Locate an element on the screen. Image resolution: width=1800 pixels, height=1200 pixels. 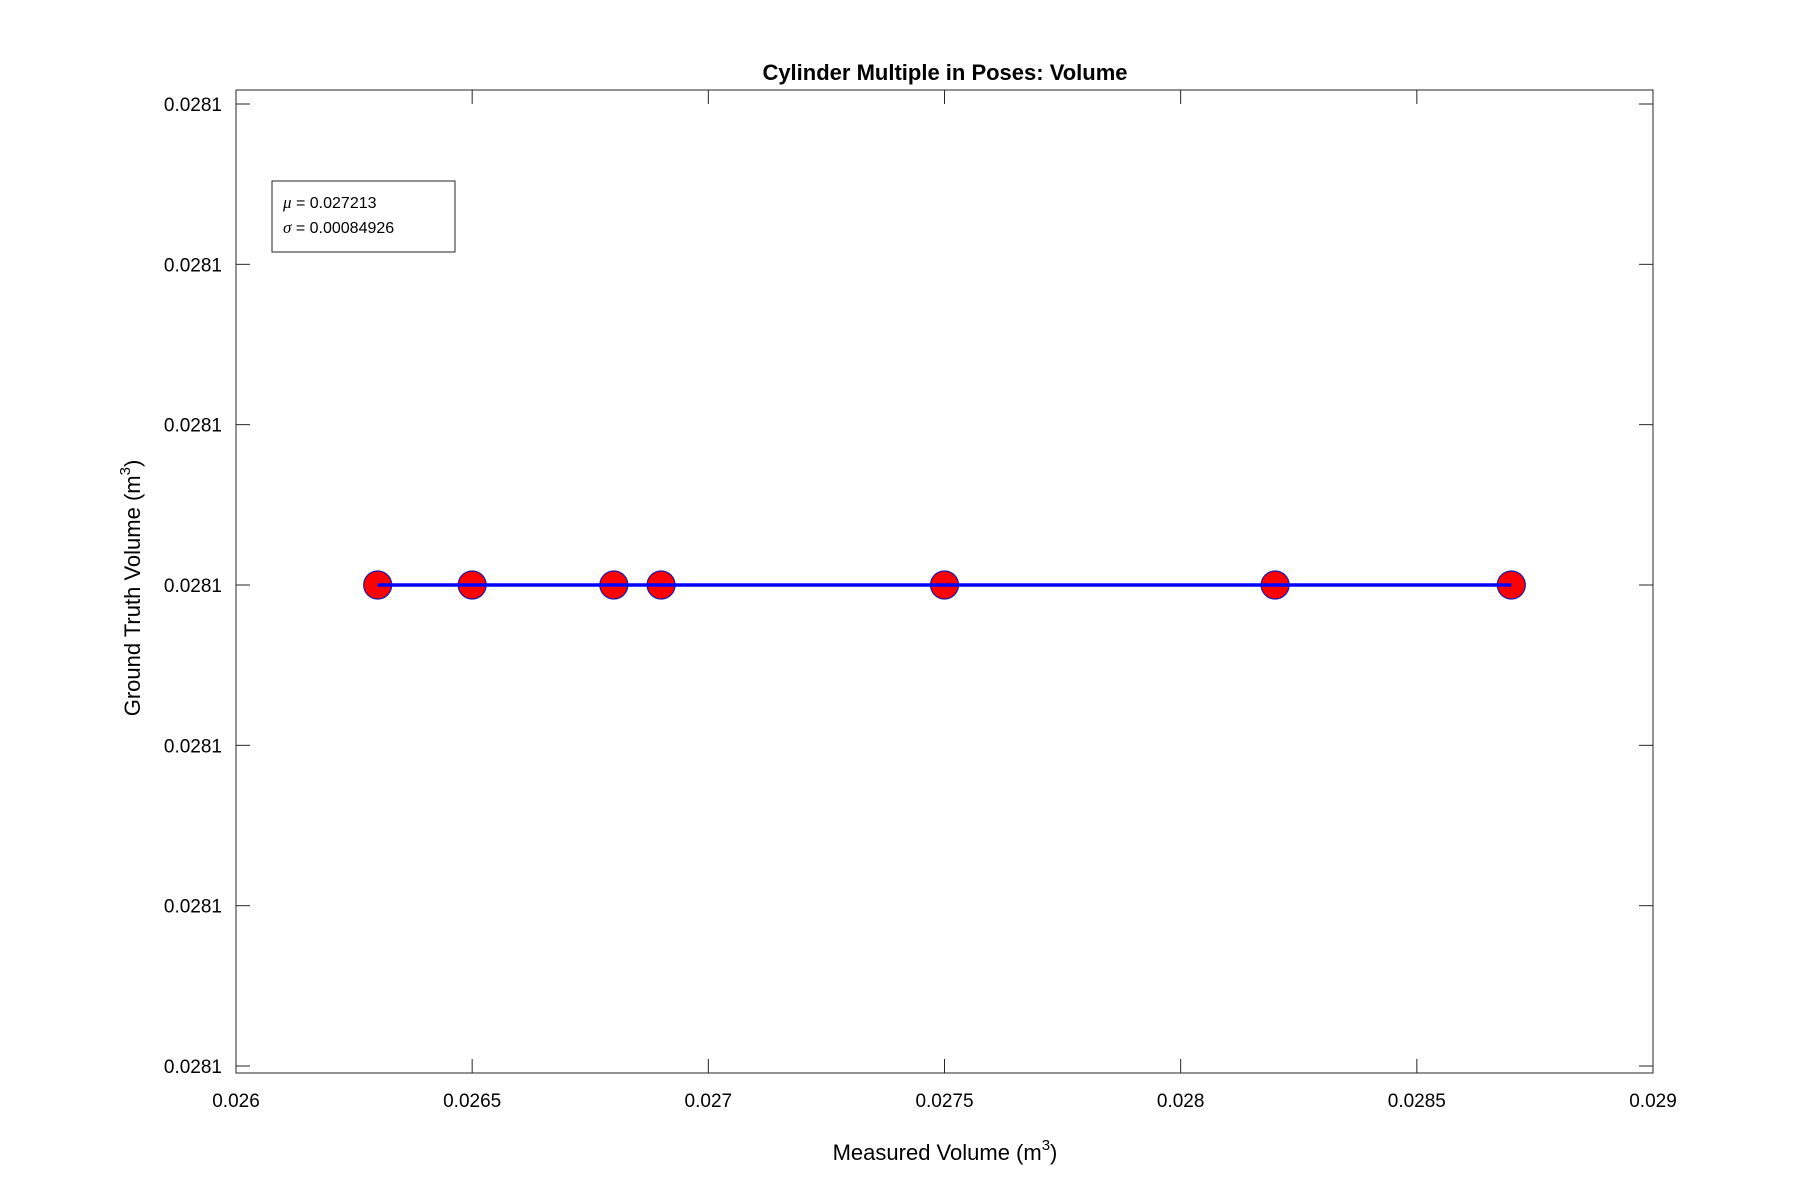
x-tick-label: 0.026 is located at coordinates (236, 1101).